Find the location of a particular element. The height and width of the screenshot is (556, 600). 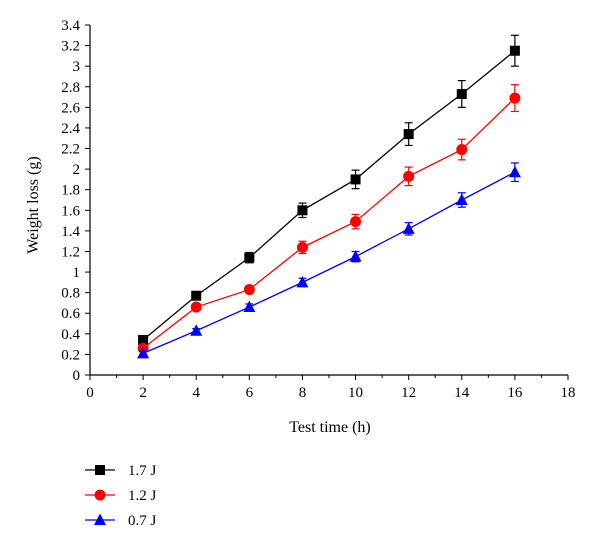

y-tick-label: 3.2 is located at coordinates (70, 47).